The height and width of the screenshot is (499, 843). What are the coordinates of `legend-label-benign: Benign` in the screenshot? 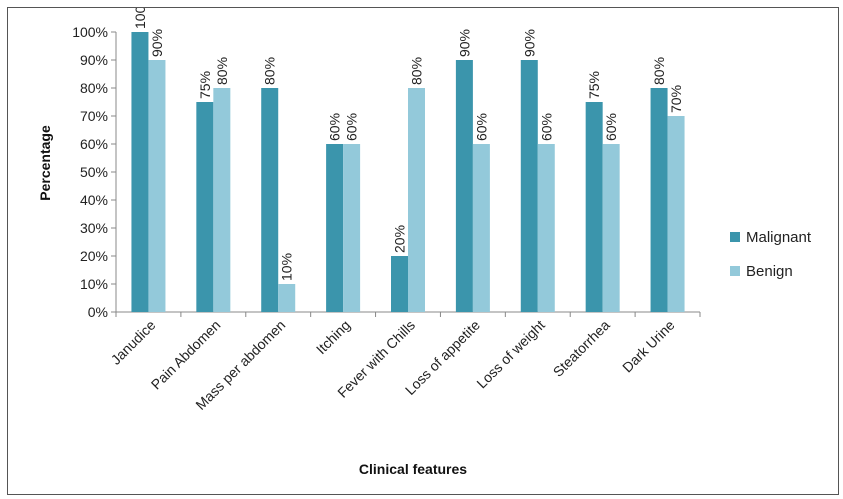 It's located at (769, 271).